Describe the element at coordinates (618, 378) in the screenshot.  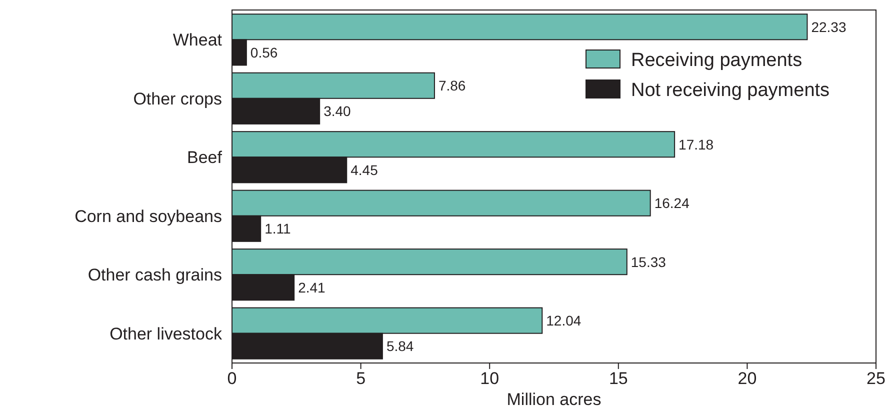
I see `x-tick-label: 15` at that location.